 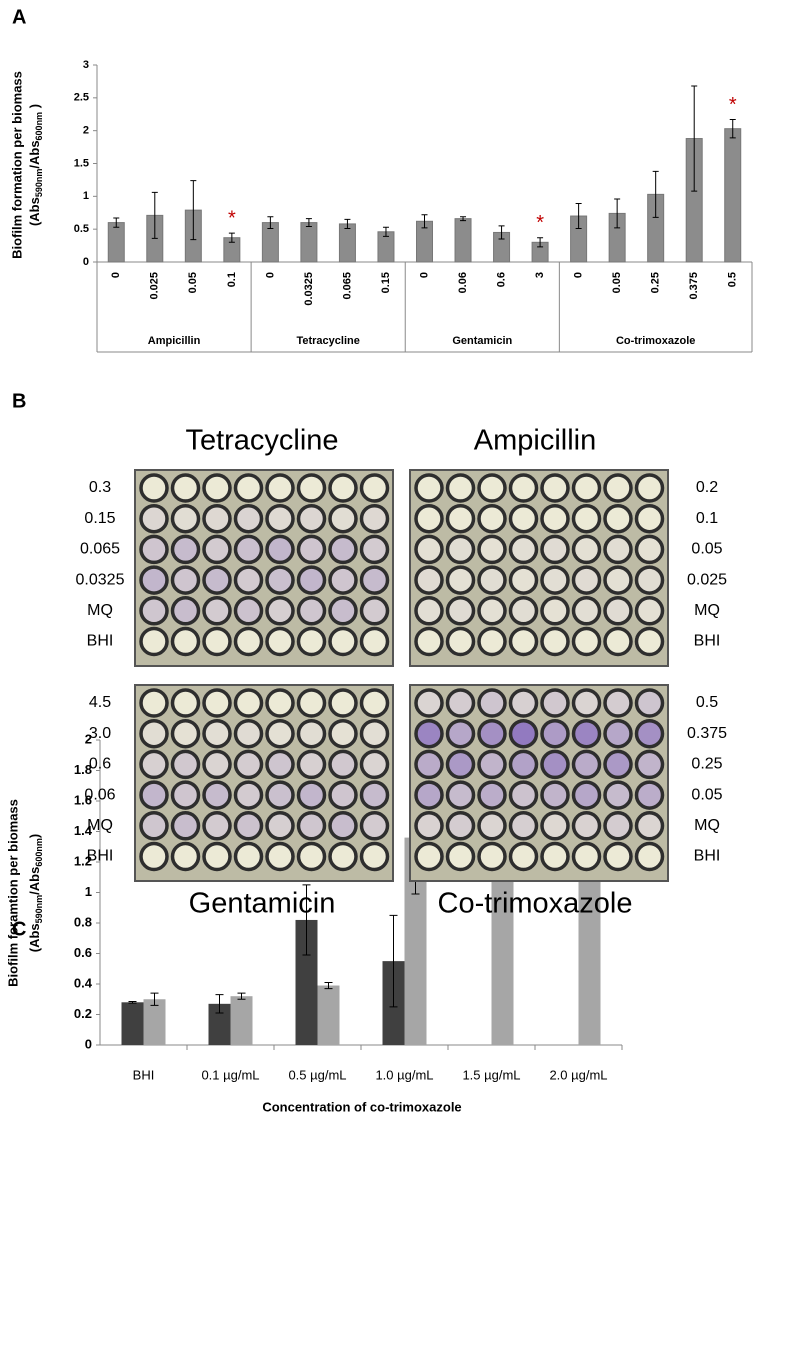 I want to click on x-tick-label: 0.15, so click(x=386, y=282).